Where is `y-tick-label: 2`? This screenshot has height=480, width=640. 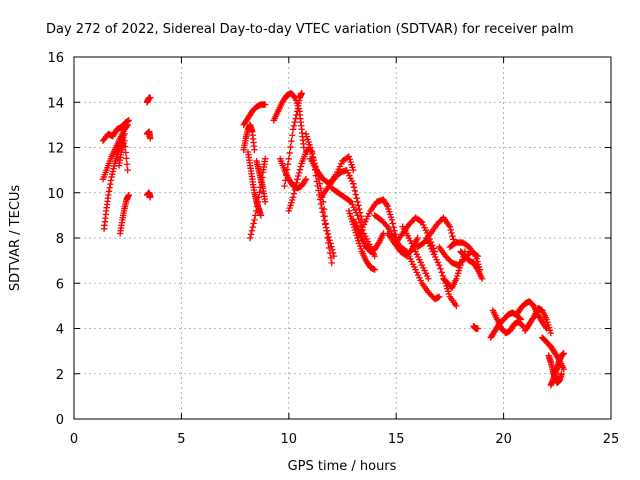
y-tick-label: 2 is located at coordinates (60, 375).